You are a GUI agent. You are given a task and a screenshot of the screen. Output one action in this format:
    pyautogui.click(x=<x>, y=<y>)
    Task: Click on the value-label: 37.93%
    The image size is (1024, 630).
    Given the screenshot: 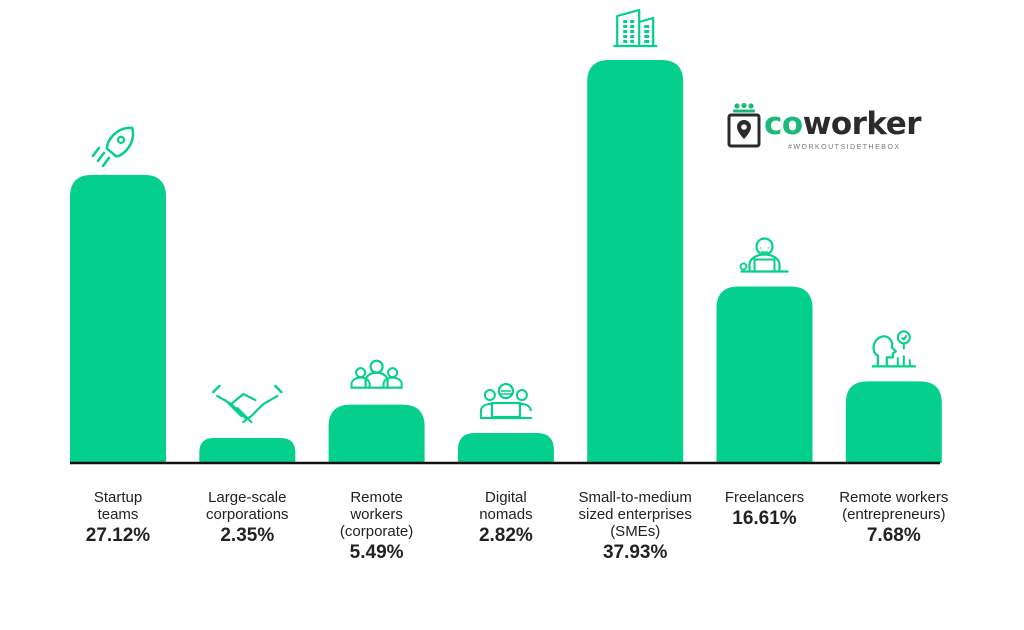 What is the action you would take?
    pyautogui.click(x=635, y=552)
    